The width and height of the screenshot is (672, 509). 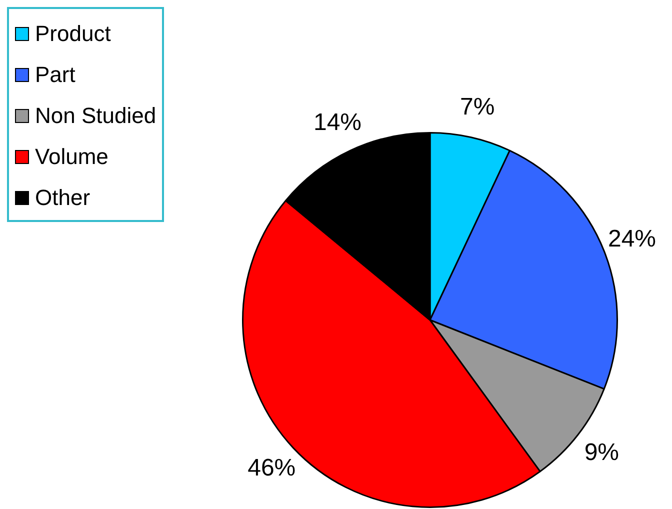 What do you see at coordinates (272, 468) in the screenshot?
I see `data-label: 46%` at bounding box center [272, 468].